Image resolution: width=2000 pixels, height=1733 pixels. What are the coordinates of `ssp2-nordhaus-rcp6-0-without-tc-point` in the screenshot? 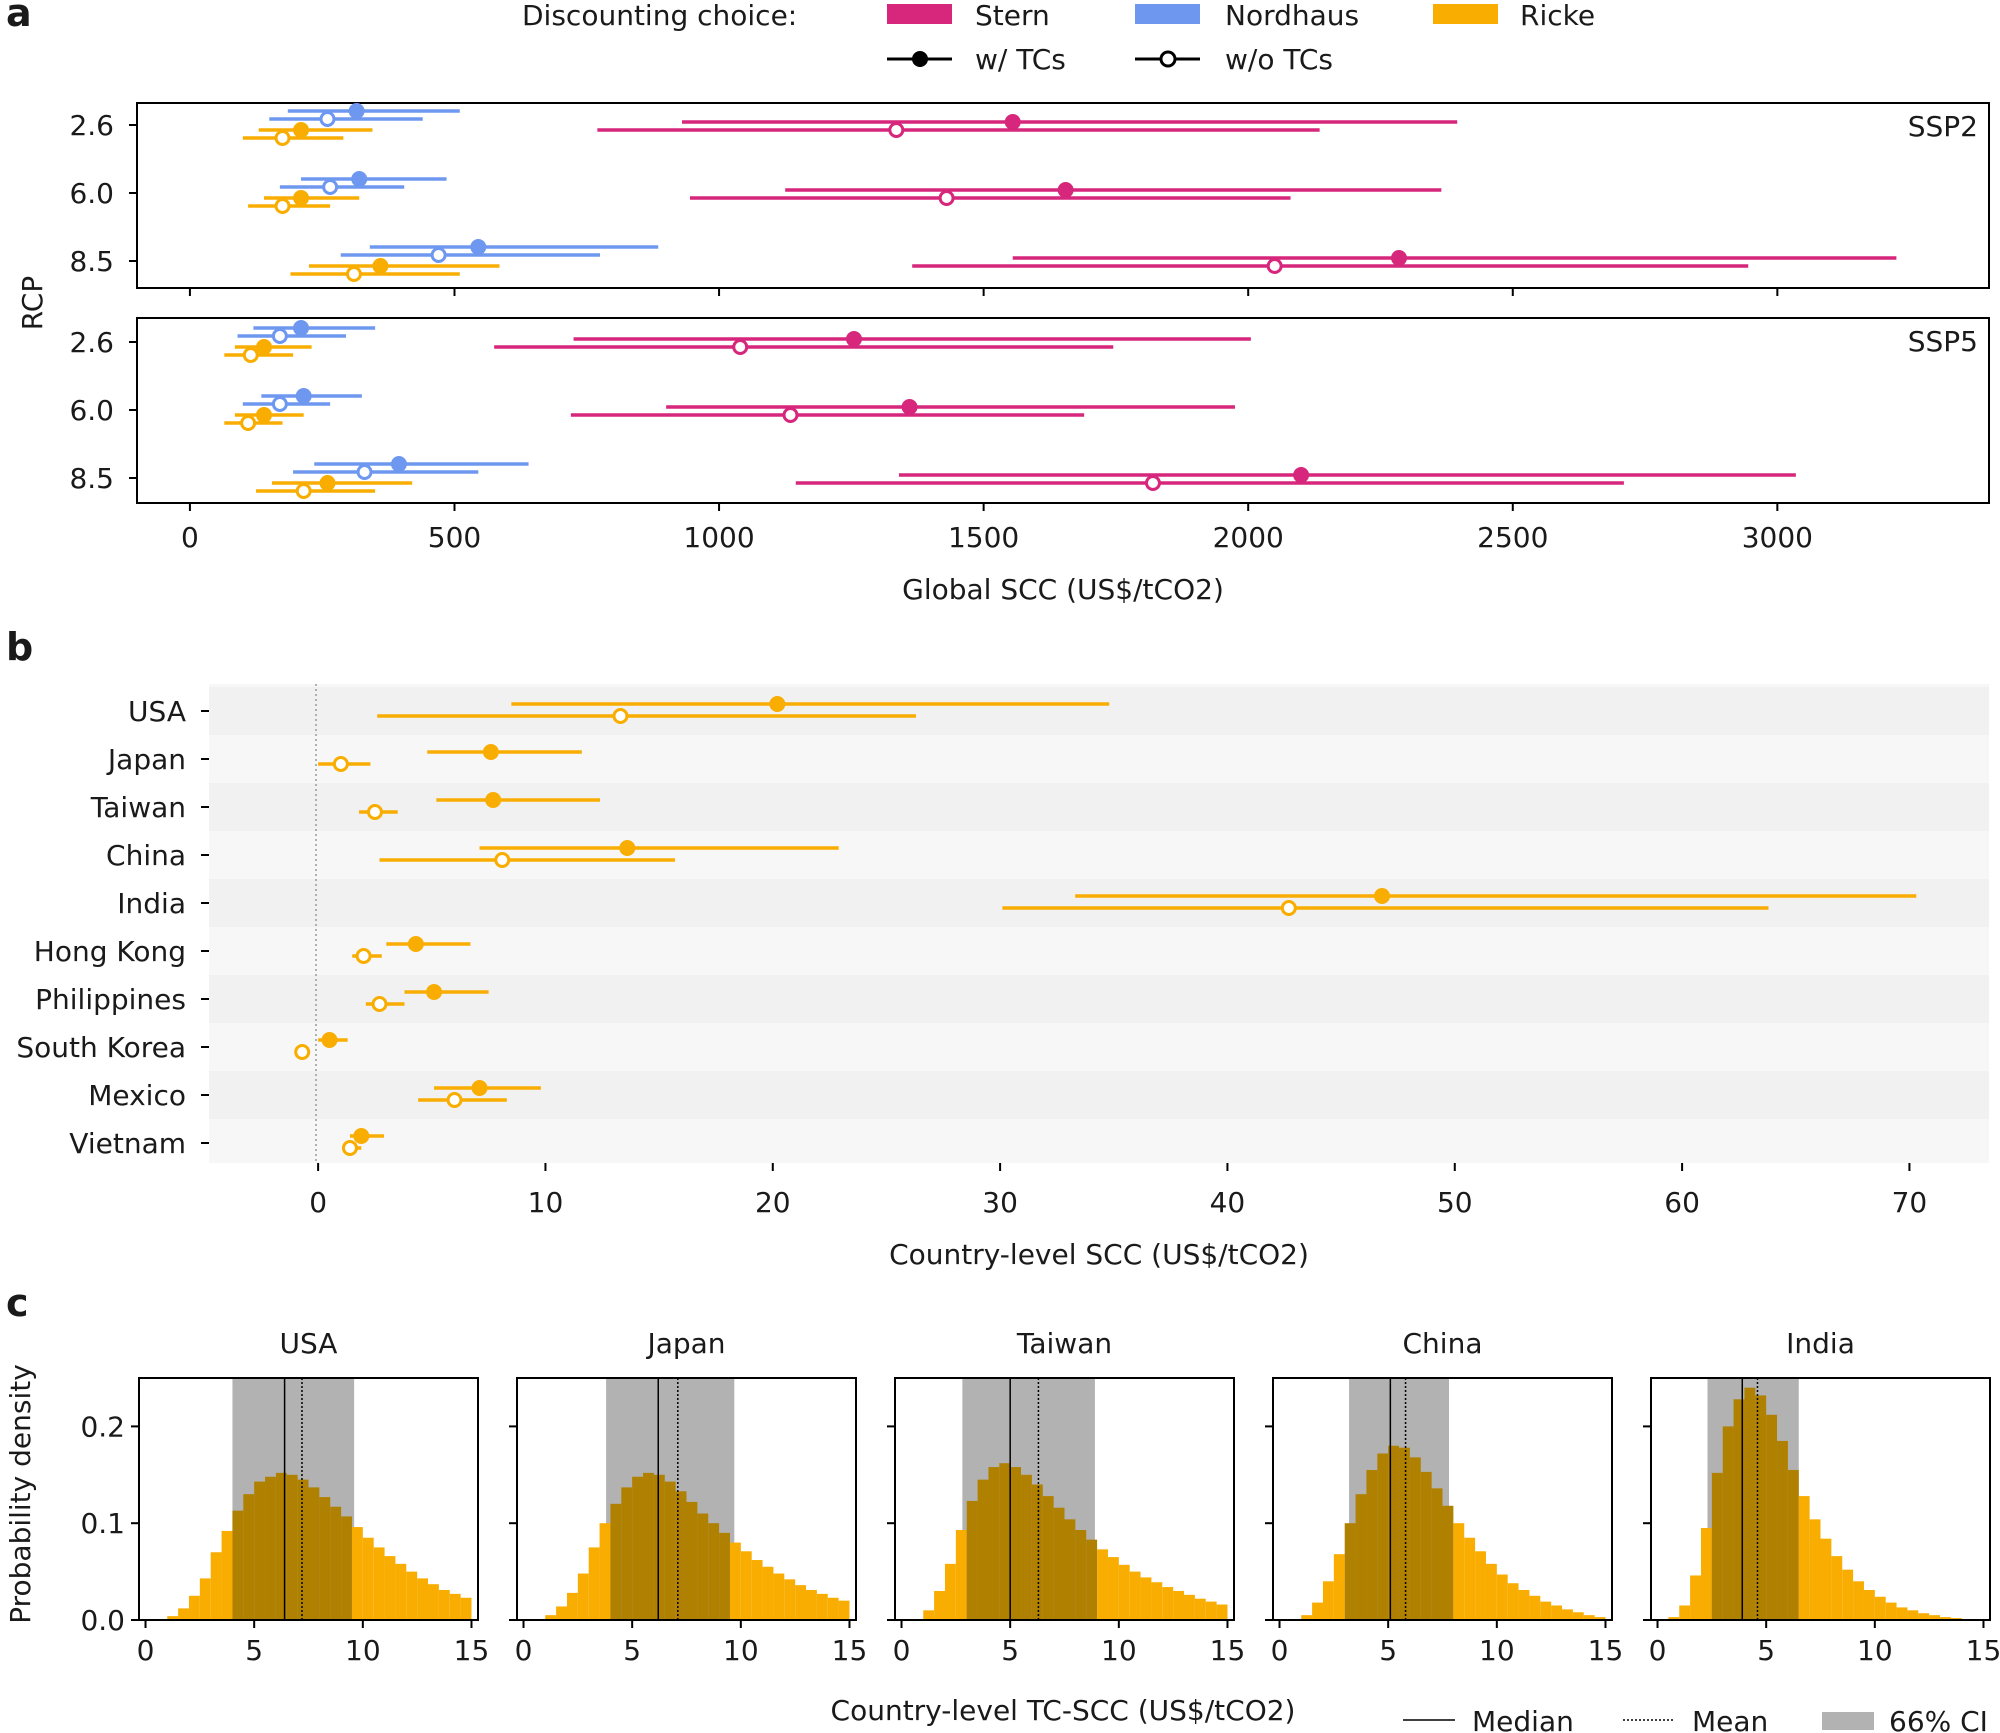 It's located at (330, 187).